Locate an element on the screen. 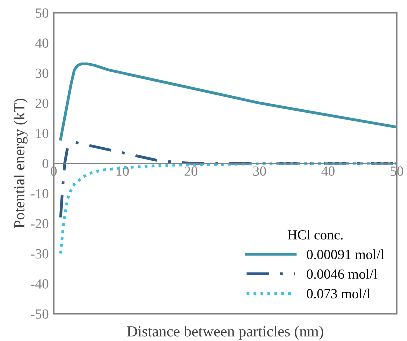  y-tick-label: -10 is located at coordinates (40, 194).